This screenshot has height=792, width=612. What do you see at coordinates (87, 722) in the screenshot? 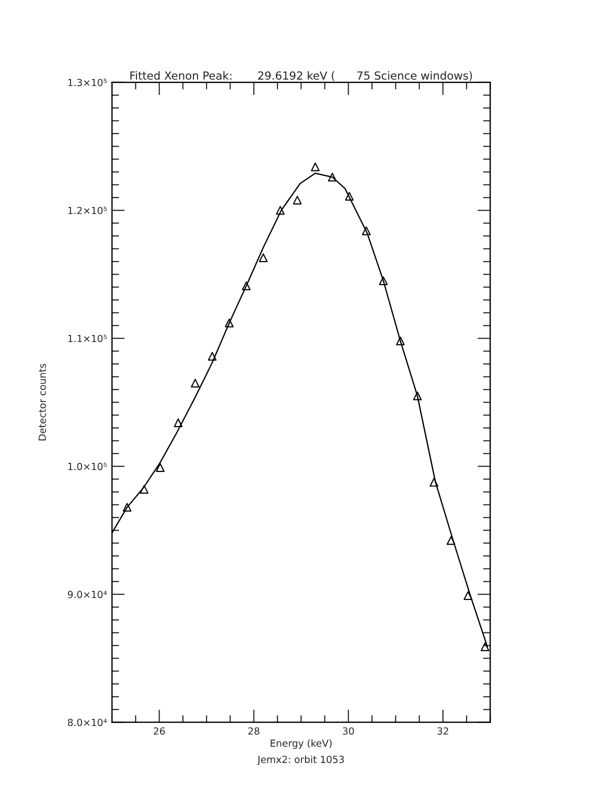
I see `y-tick-label: 8.0×10⁴` at bounding box center [87, 722].